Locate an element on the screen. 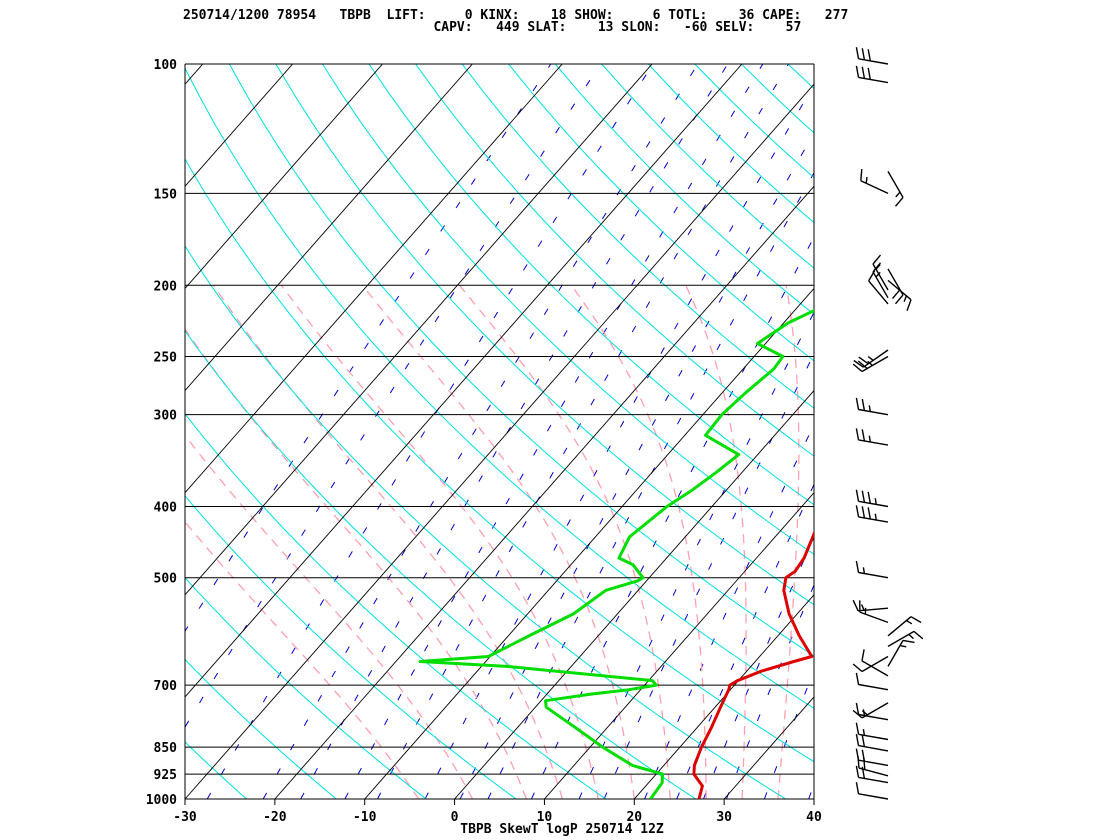  chart-title: TBPB SkewT logP 250714 12Z is located at coordinates (562, 829).